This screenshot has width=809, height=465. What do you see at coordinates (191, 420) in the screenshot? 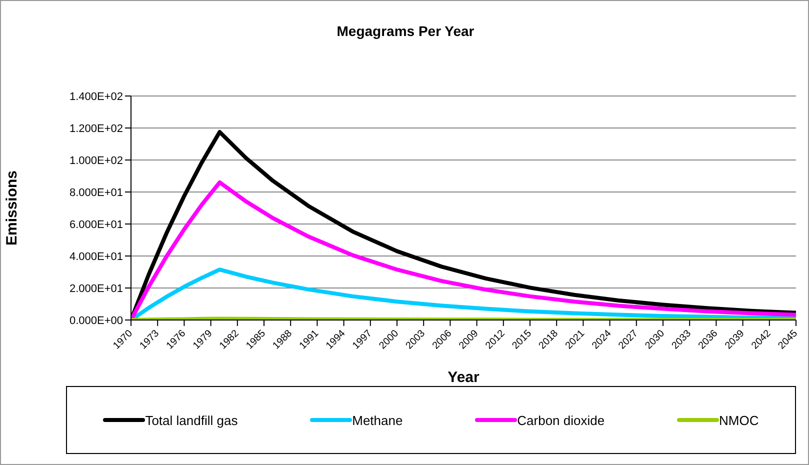
I see `legend-label: Total landfill gas` at bounding box center [191, 420].